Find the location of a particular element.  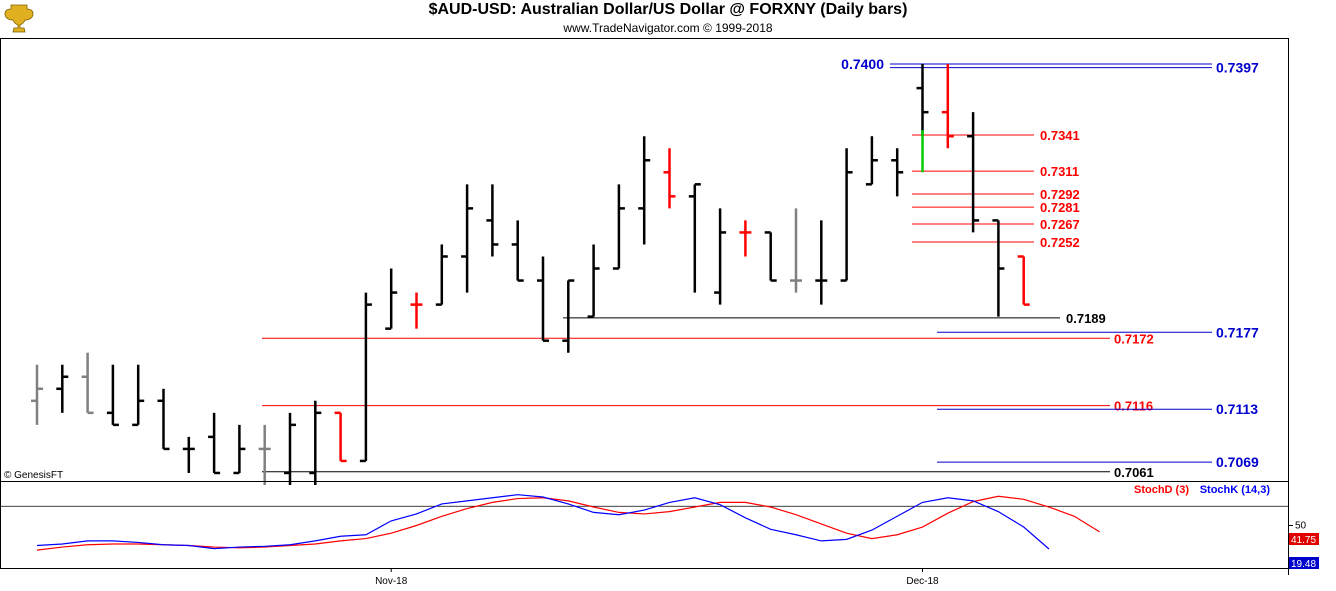

level-label: 0.7113 is located at coordinates (1237, 409).